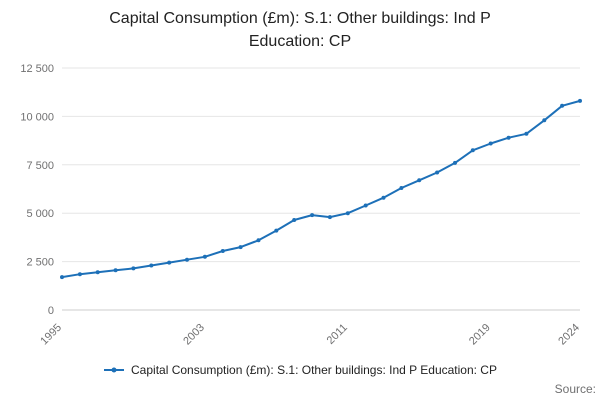 Image resolution: width=600 pixels, height=400 pixels. What do you see at coordinates (337, 334) in the screenshot?
I see `x-tick-label: 2011` at bounding box center [337, 334].